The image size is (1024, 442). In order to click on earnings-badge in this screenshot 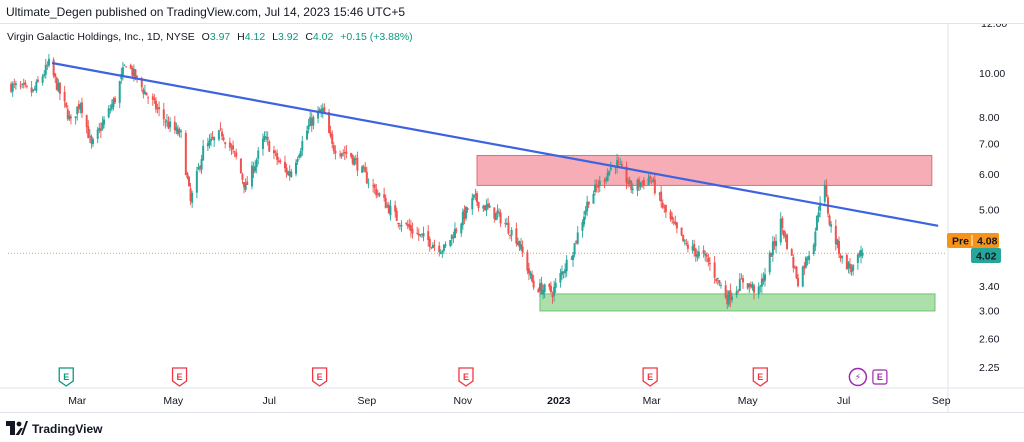, I will do `click(66, 377)`.